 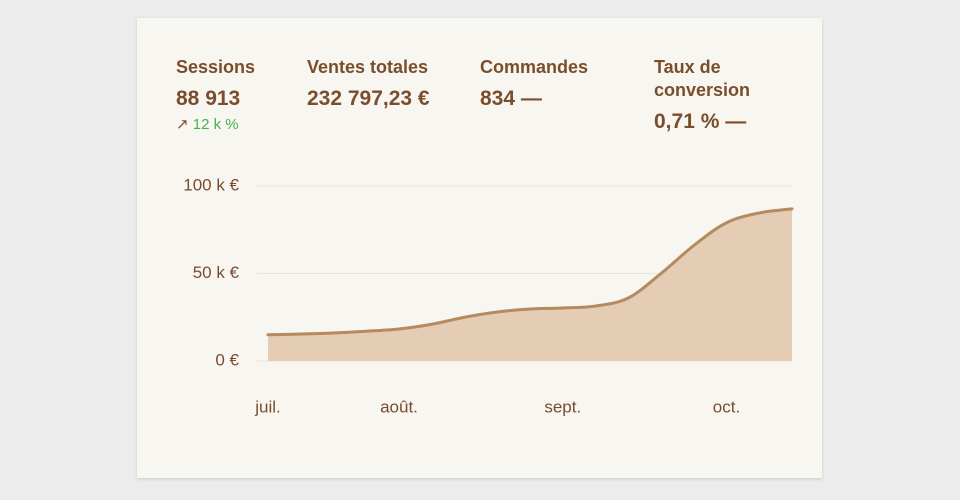 I want to click on y-tick-label: 0 €, so click(x=227, y=359).